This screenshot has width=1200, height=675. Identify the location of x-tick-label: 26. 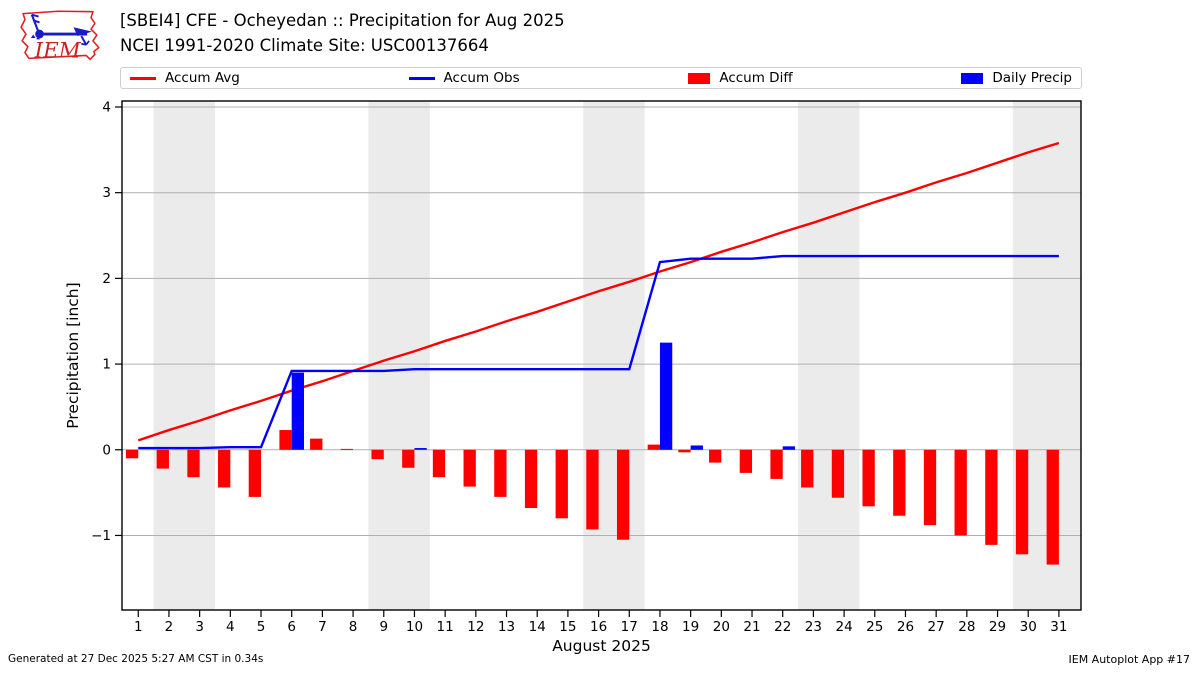
(905, 627).